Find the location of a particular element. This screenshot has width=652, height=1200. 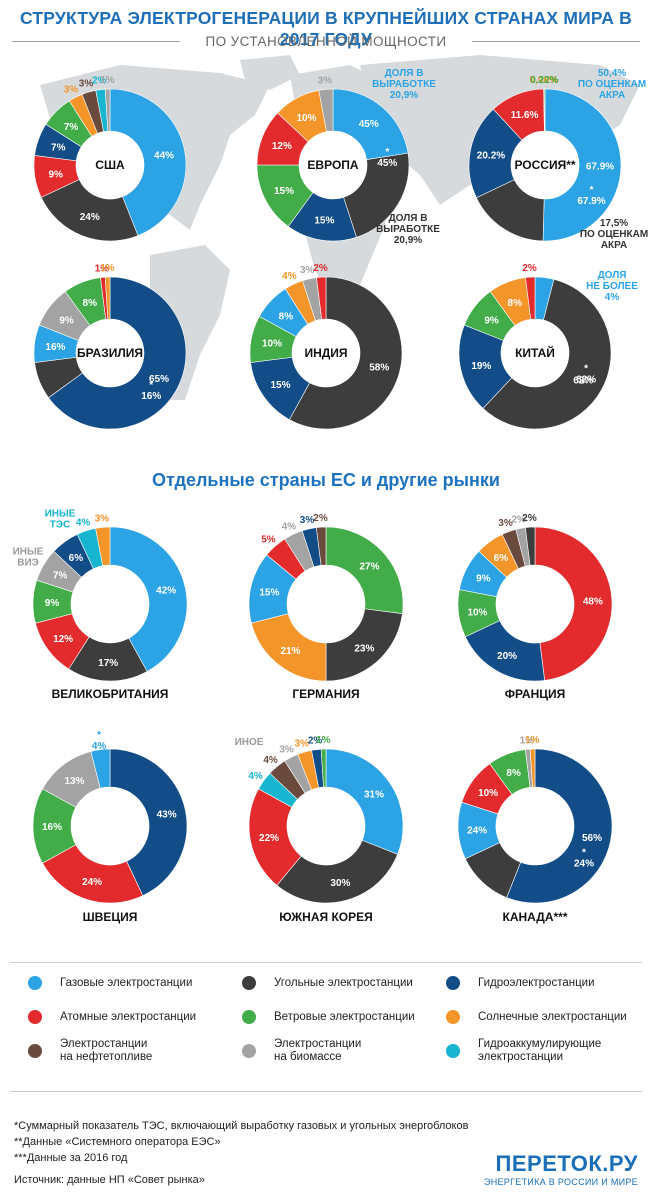

legend-swatch-nuclear is located at coordinates (35, 1017).